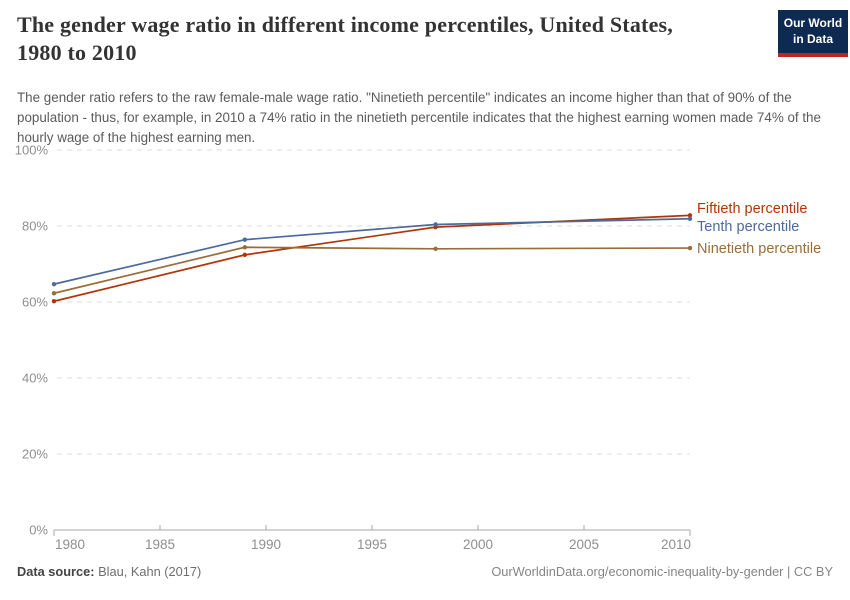  I want to click on line-fiftieth-percentile, so click(372, 258).